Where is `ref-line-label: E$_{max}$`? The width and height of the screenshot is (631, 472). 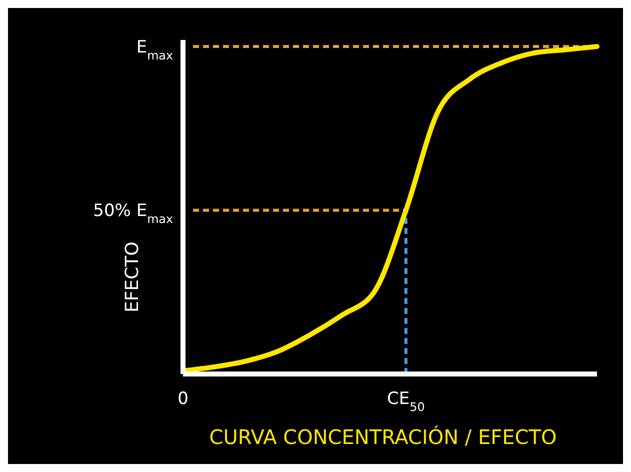 ref-line-label: E$_{max}$ is located at coordinates (154, 50).